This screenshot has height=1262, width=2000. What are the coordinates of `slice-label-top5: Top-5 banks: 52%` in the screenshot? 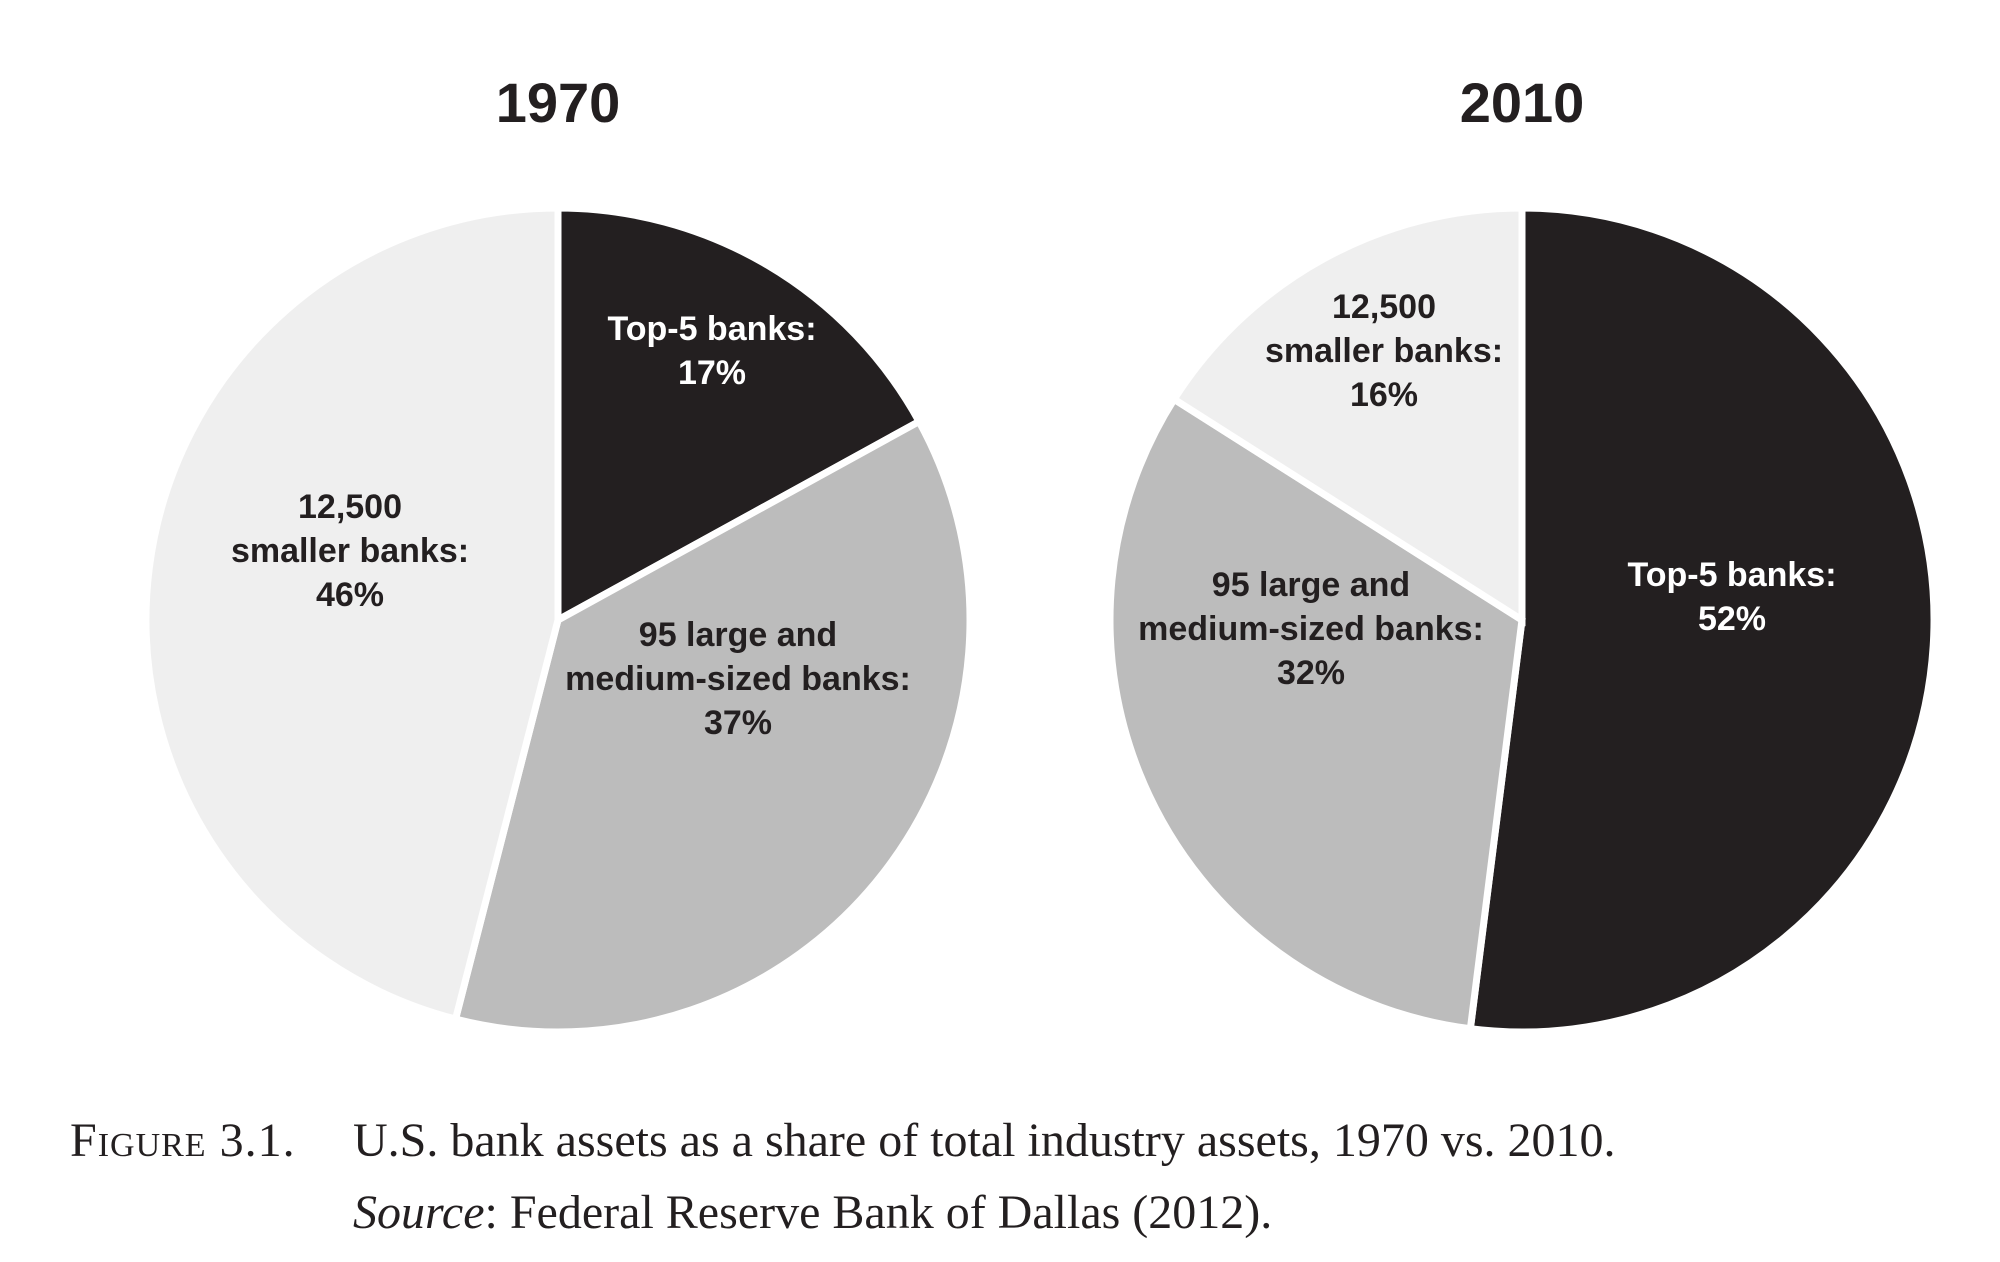 It's located at (1731, 597).